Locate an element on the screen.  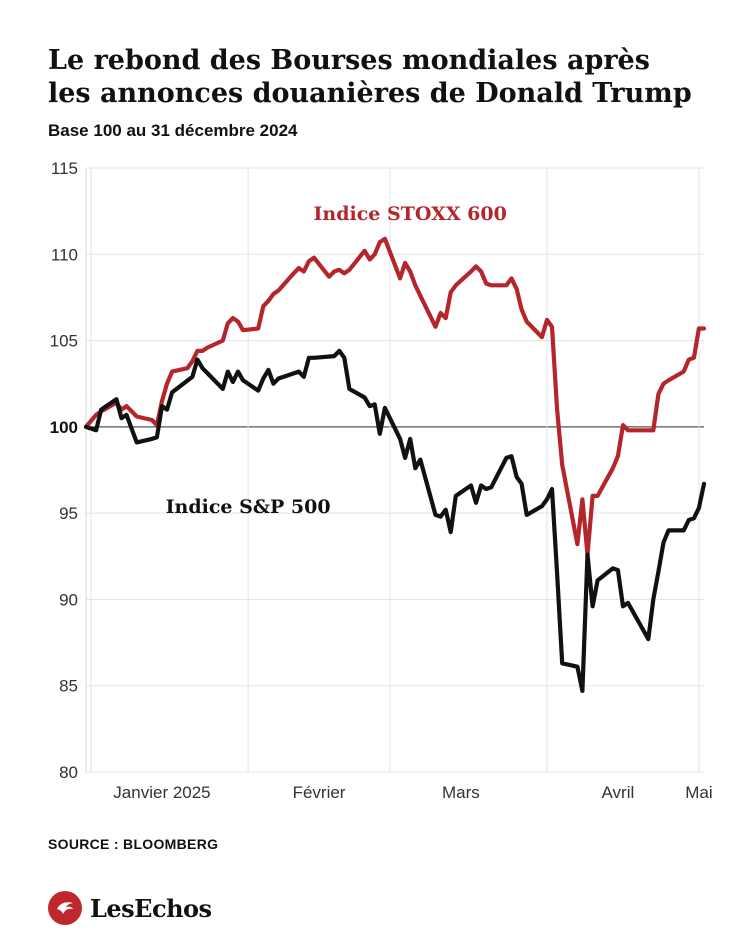
logo-emblem-icon is located at coordinates (65, 908).